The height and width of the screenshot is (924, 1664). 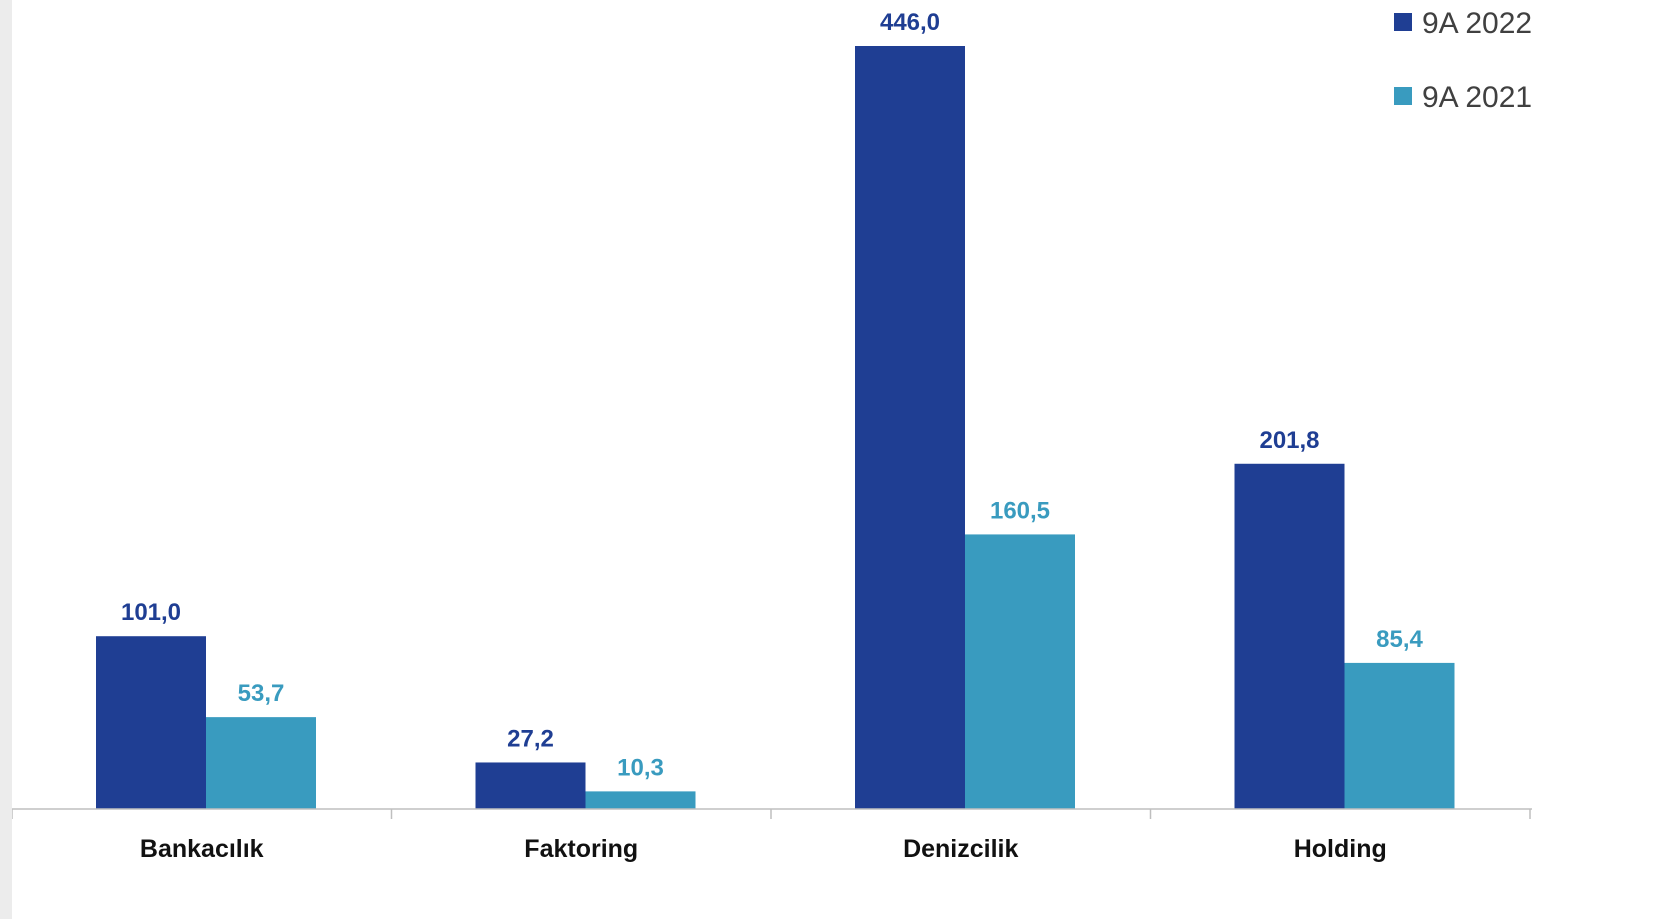 What do you see at coordinates (1399, 639) in the screenshot?
I see `data-label: 85,4` at bounding box center [1399, 639].